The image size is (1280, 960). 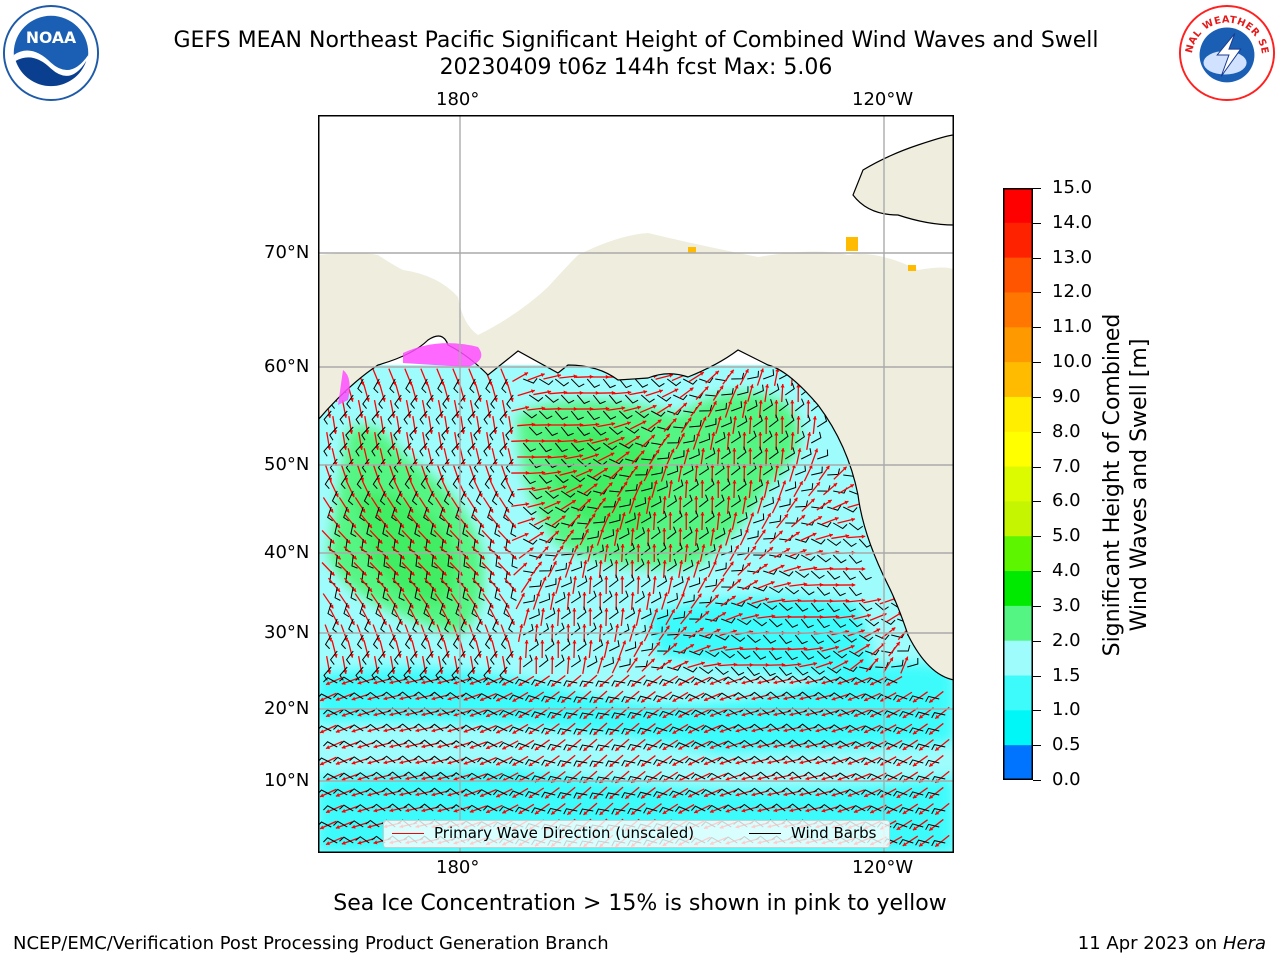 I want to click on colorbar-tick-label: 15.0, so click(x=1072, y=187).